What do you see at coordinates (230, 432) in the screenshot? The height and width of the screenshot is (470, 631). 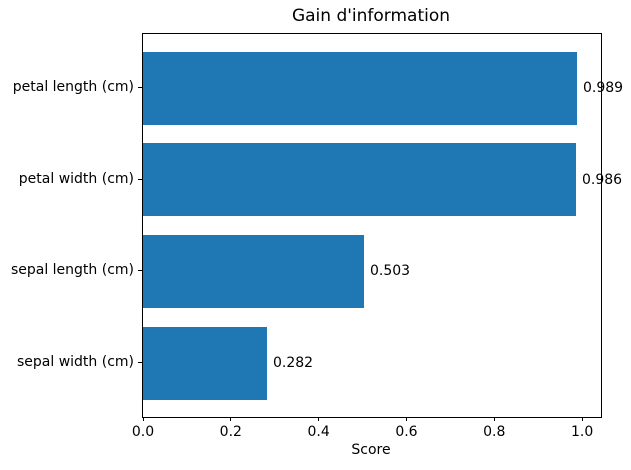 I see `x-tick-label: 0.2` at bounding box center [230, 432].